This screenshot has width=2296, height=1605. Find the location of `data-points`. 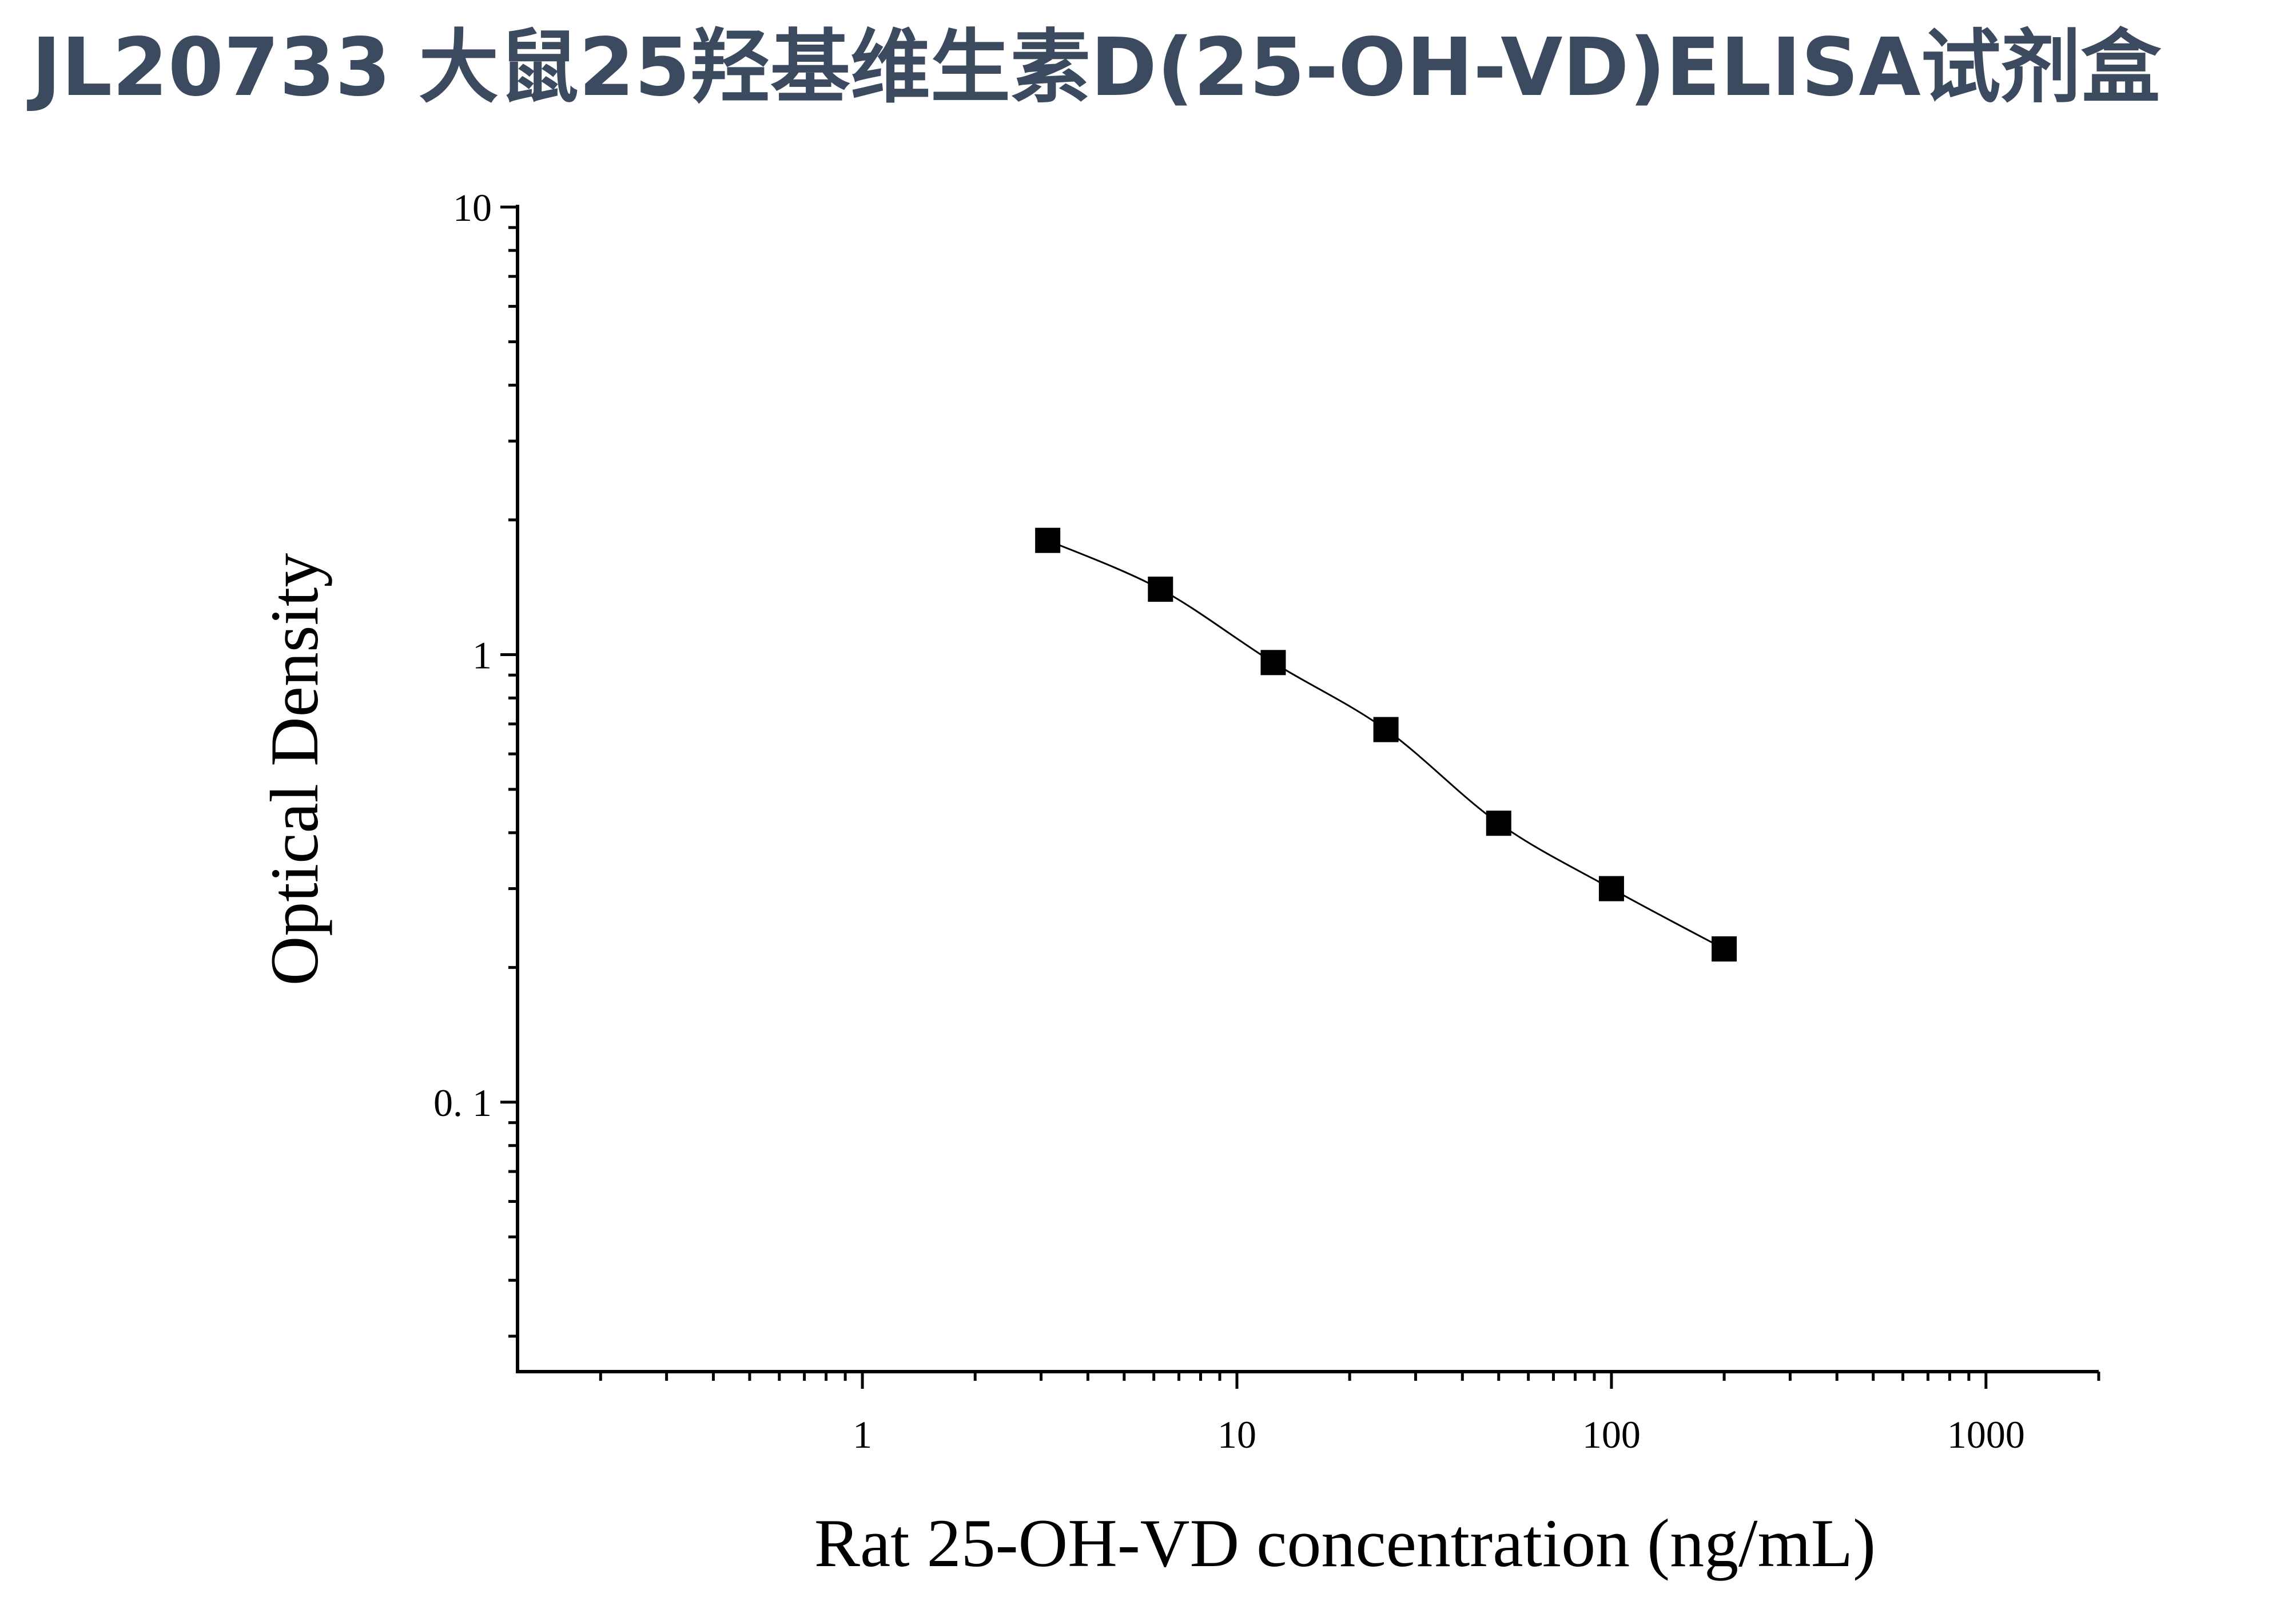

data-points is located at coordinates (1386, 744).